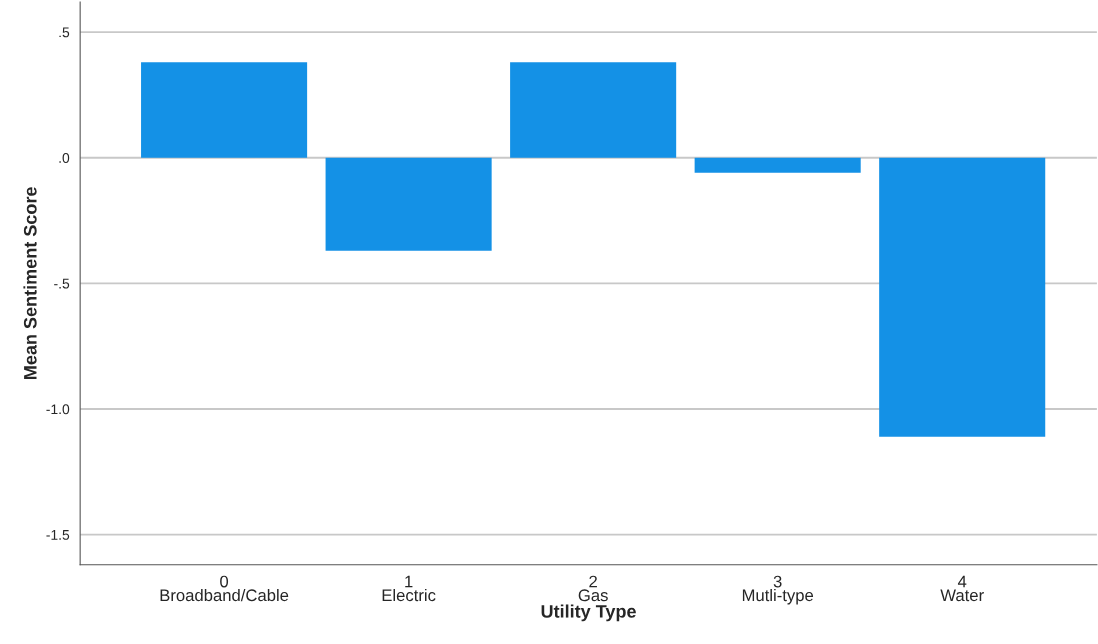  I want to click on x-tick-label: 1 Electric, so click(409, 588).